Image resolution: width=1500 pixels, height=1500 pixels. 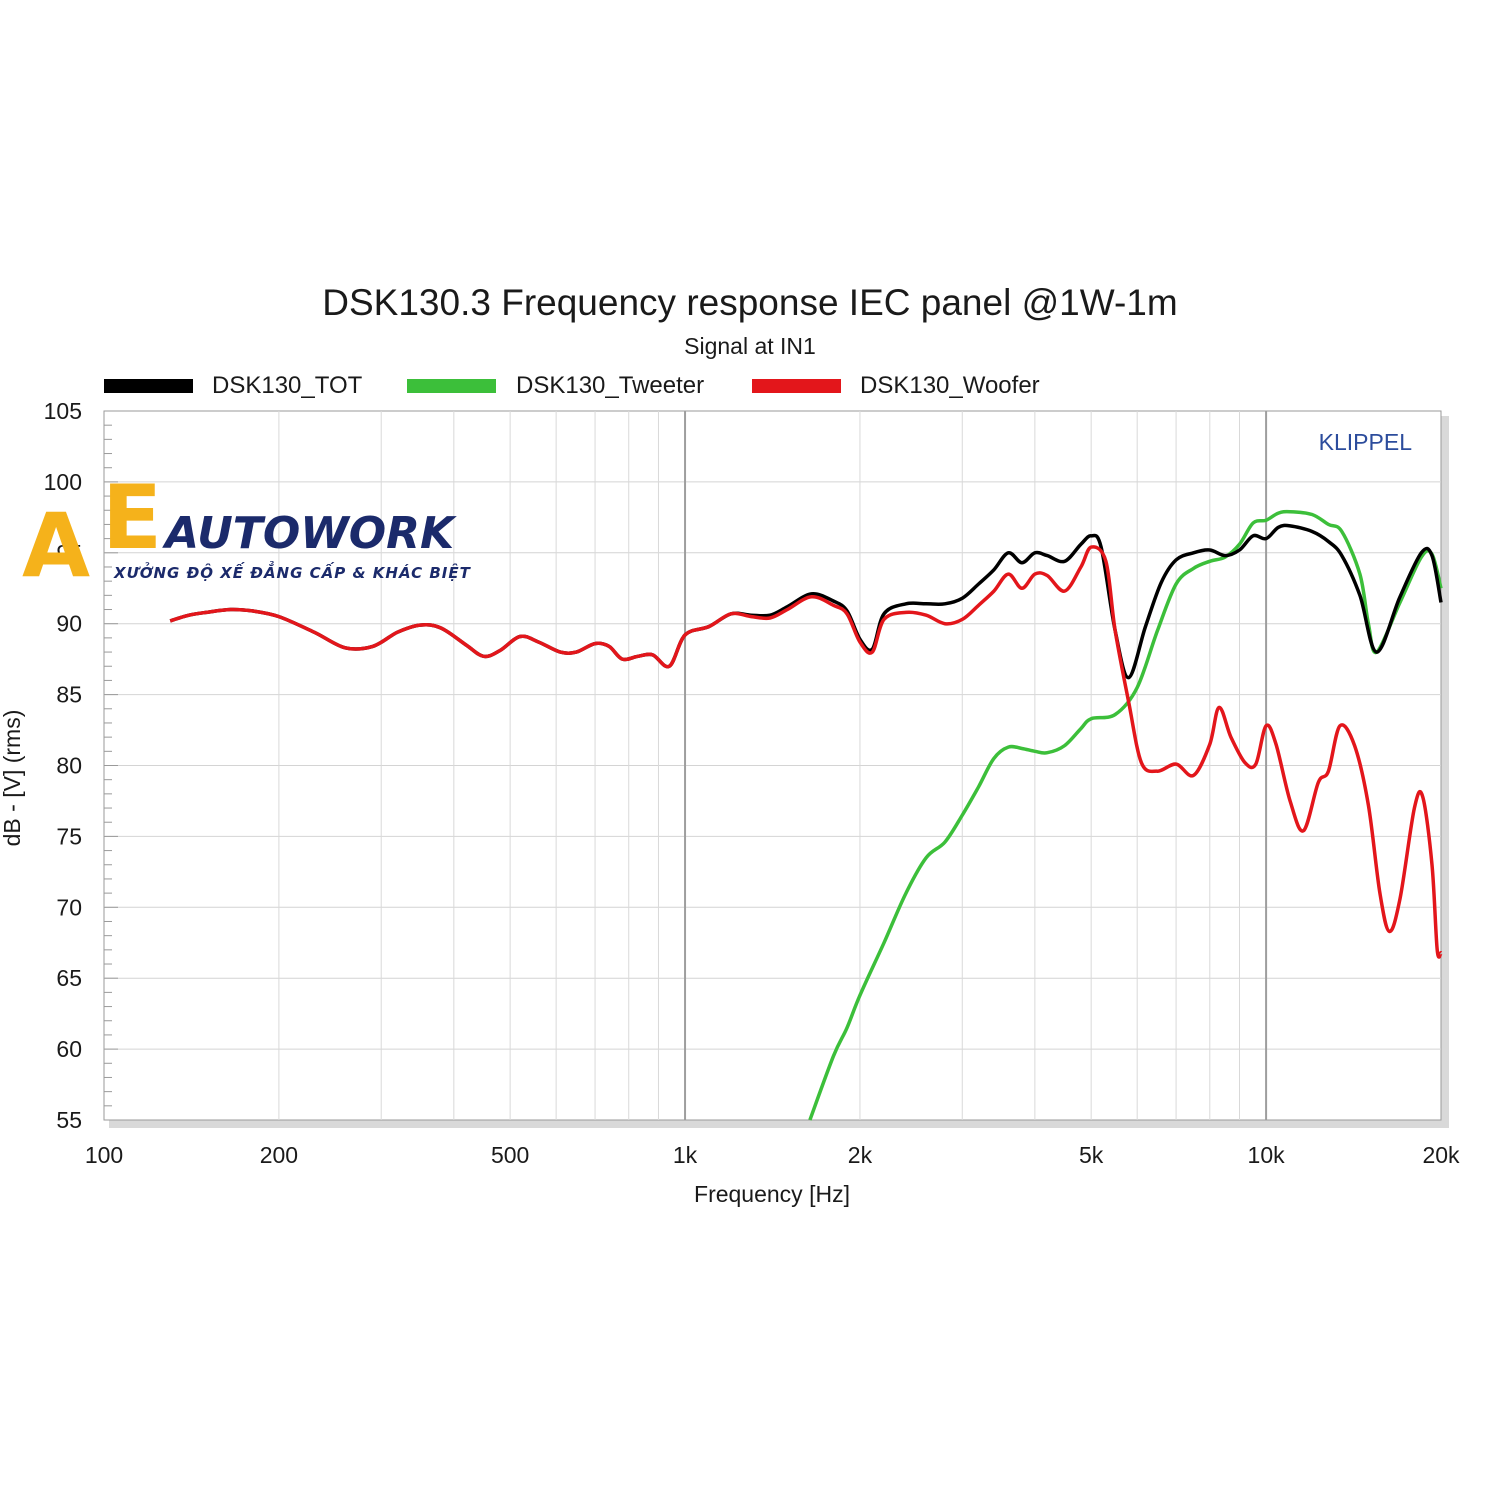 What do you see at coordinates (69, 978) in the screenshot?
I see `y-tick-label: 65` at bounding box center [69, 978].